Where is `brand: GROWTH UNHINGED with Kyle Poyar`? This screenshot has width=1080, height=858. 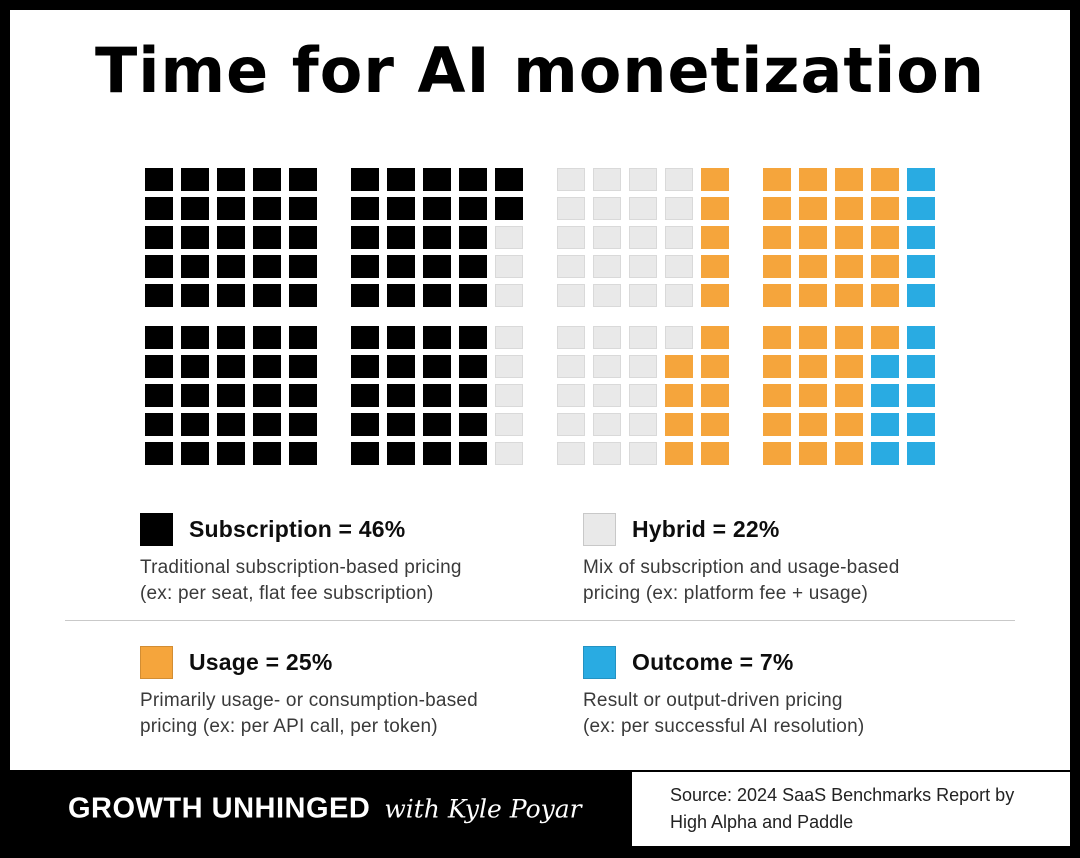 brand: GROWTH UNHINGED with Kyle Poyar is located at coordinates (325, 809).